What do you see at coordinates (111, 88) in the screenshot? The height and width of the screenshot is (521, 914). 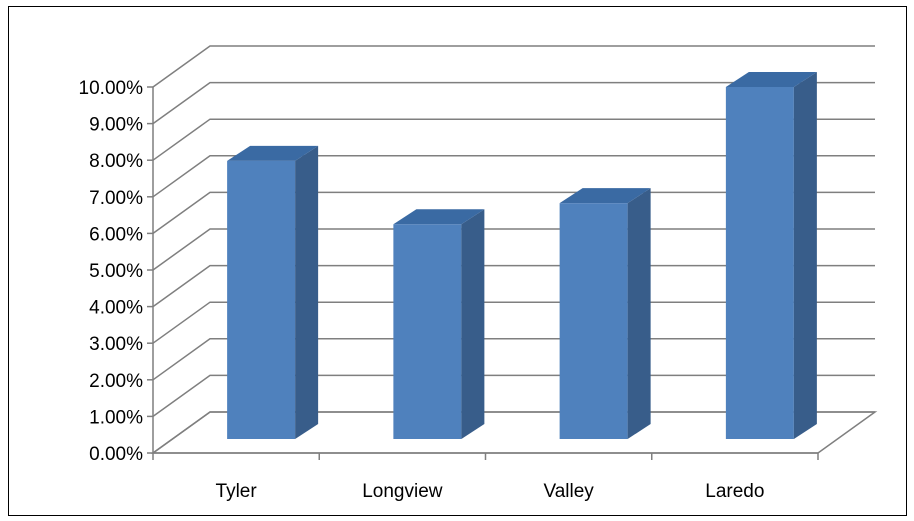 I see `y-tick-label: 10.00%` at bounding box center [111, 88].